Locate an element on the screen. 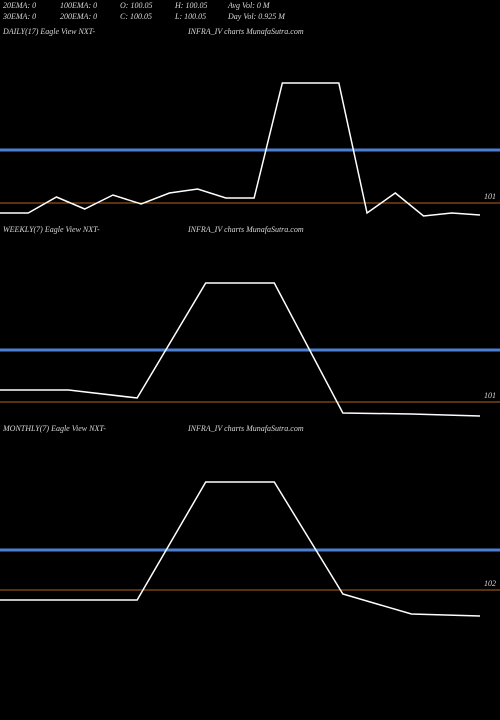 This screenshot has height=720, width=500. panel-title: WEEKLY(7) Eagle View NXT- is located at coordinates (51, 229).